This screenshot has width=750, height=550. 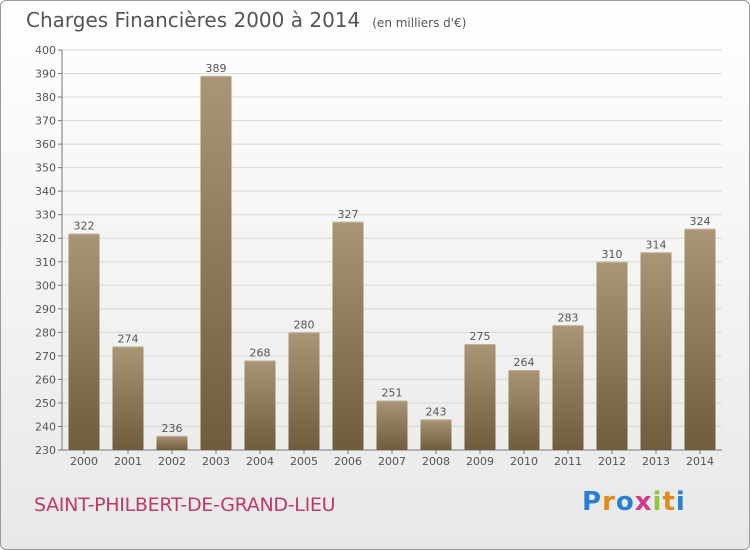 What do you see at coordinates (45, 121) in the screenshot?
I see `y-tick-label: 370` at bounding box center [45, 121].